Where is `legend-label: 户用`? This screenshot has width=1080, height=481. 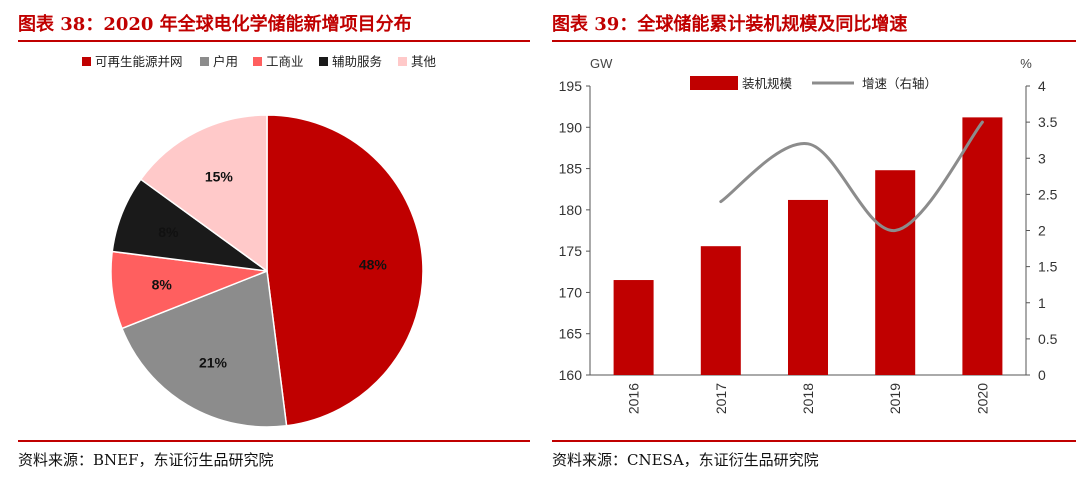
legend-label: 户用 is located at coordinates (225, 61).